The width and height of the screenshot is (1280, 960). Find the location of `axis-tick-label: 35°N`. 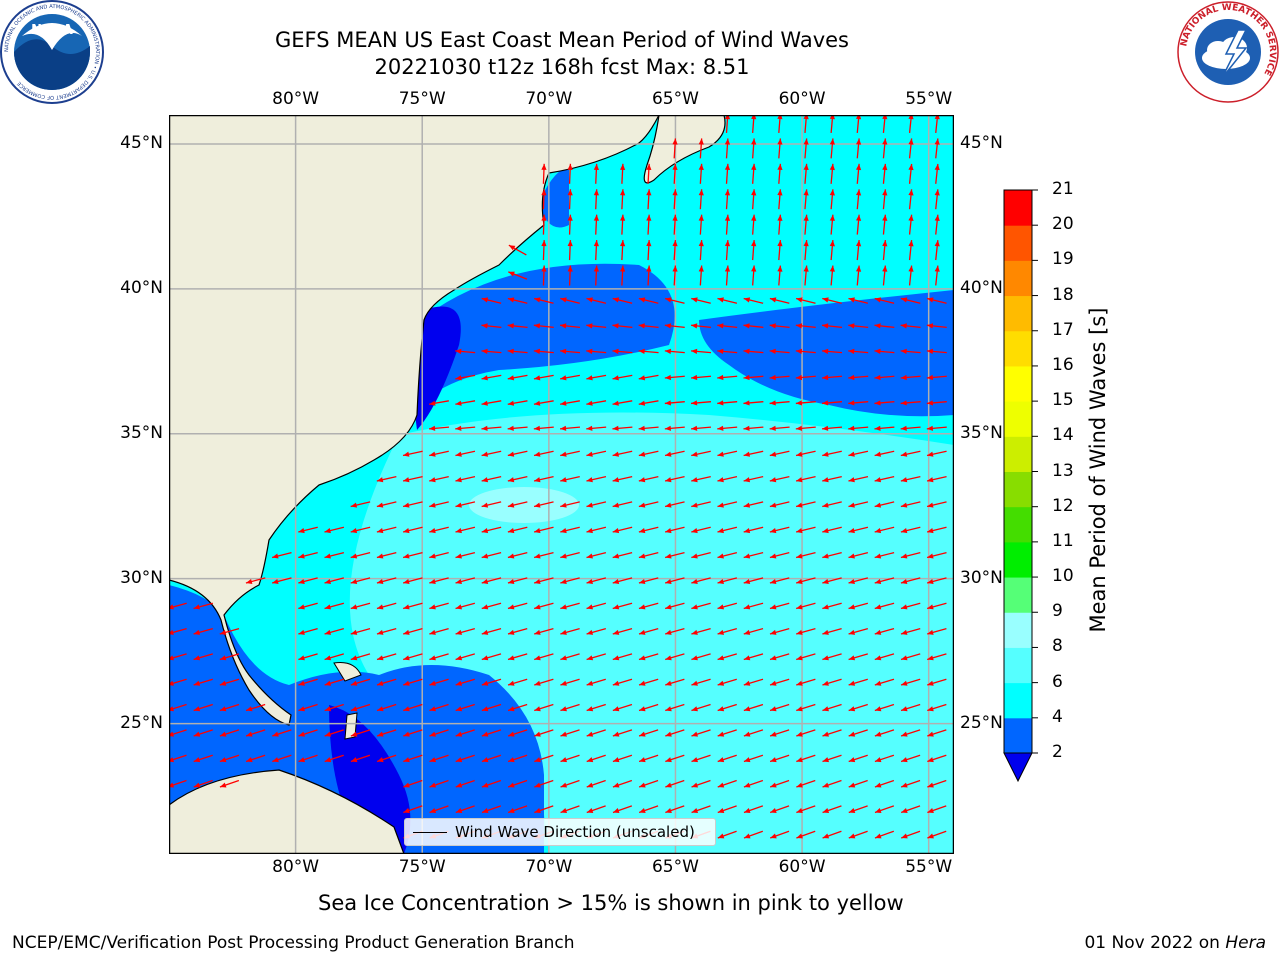

axis-tick-label: 35°N is located at coordinates (981, 432).